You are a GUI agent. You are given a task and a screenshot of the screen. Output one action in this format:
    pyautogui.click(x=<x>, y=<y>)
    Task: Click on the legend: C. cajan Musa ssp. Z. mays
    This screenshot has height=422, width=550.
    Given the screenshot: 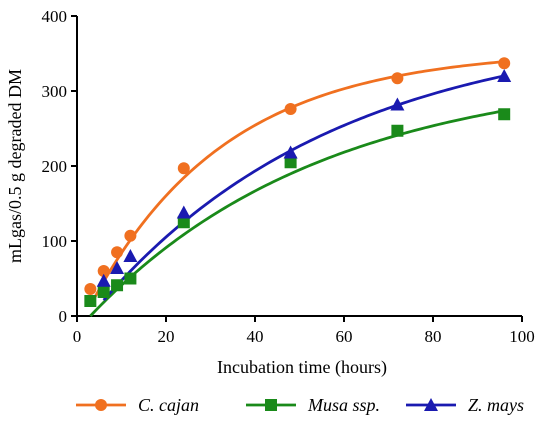 What is the action you would take?
    pyautogui.click(x=300, y=405)
    